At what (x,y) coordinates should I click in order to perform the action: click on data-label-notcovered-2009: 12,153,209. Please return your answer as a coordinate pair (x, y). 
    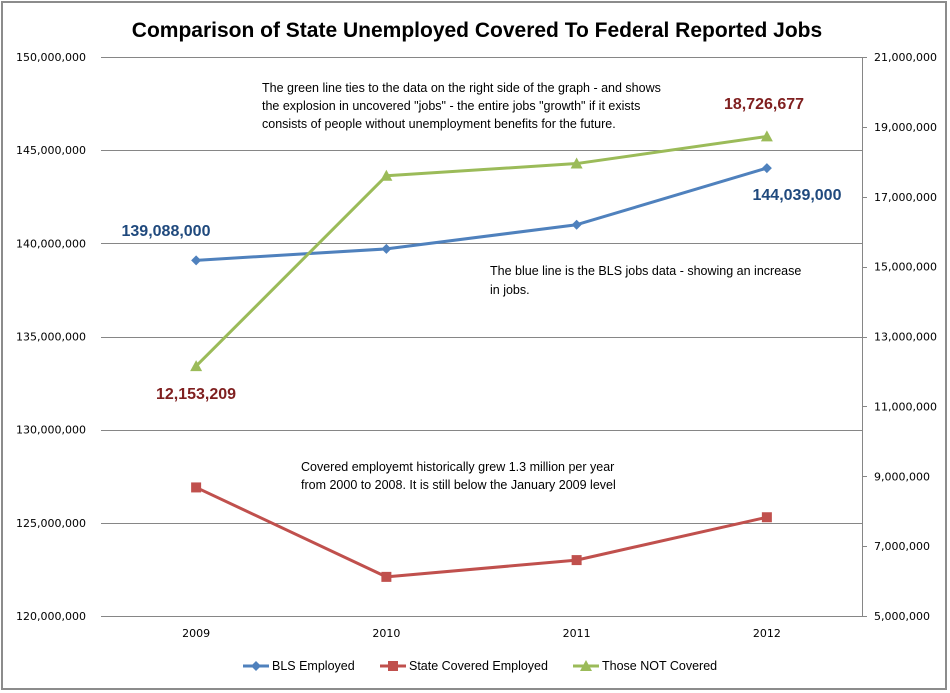
    Looking at the image, I should click on (196, 394).